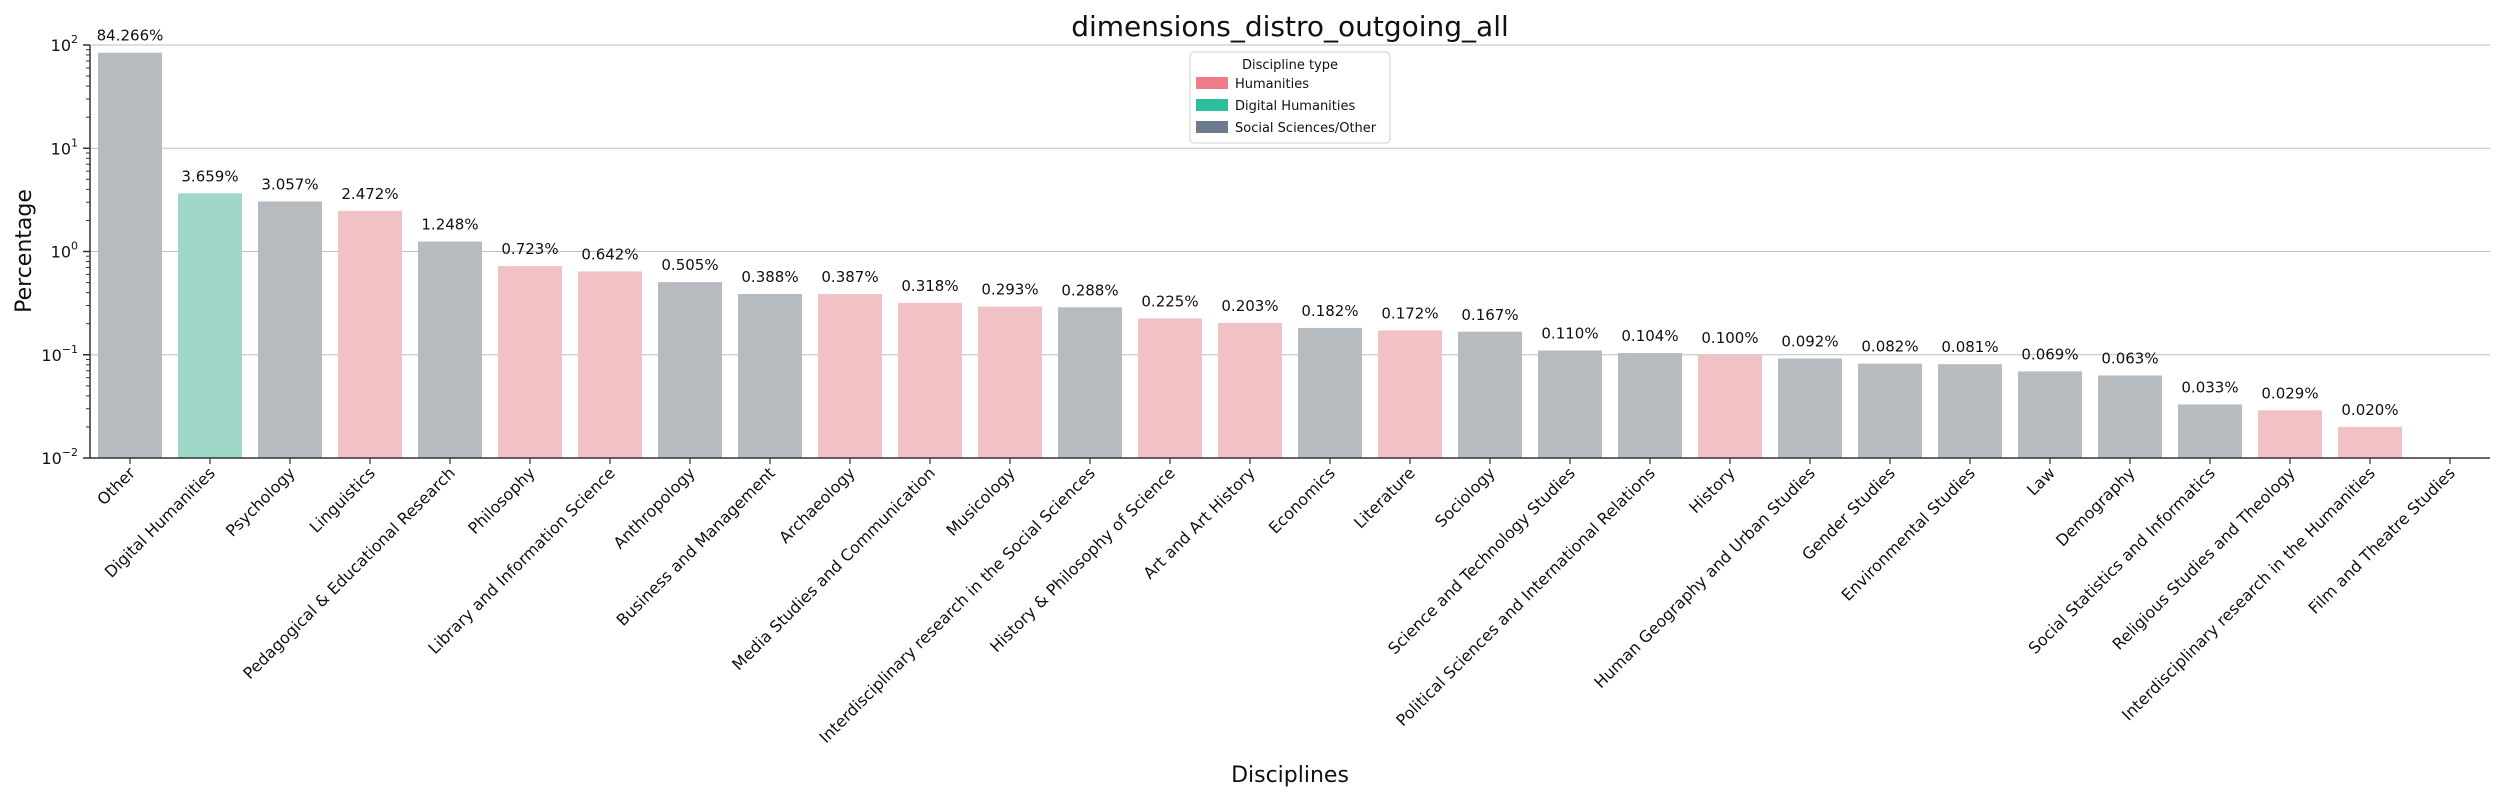 The image size is (2500, 804). What do you see at coordinates (1212, 105) in the screenshot?
I see `legend-swatch-digital-humanities` at bounding box center [1212, 105].